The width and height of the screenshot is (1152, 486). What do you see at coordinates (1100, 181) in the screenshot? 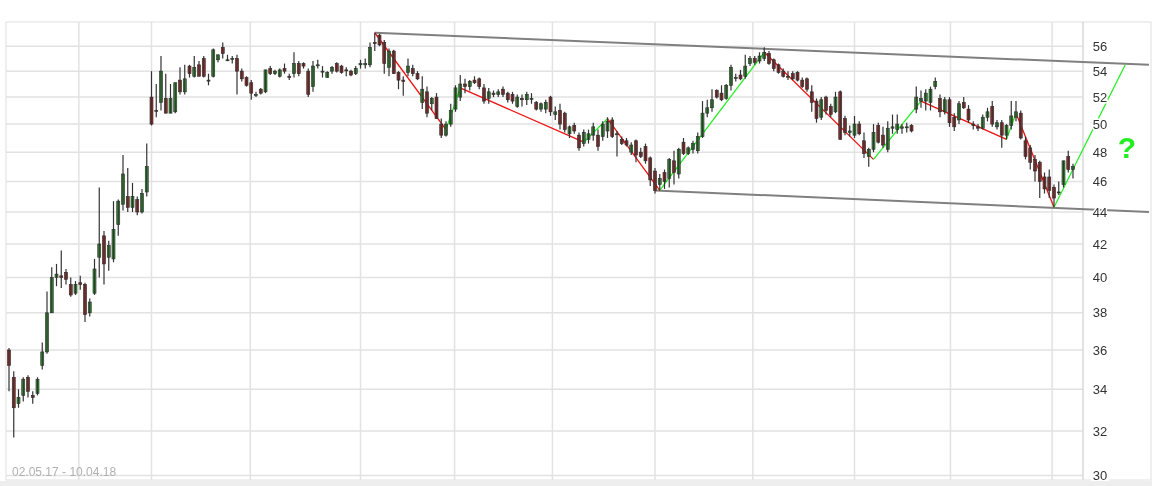
I see `y-tick-label: 46` at bounding box center [1100, 181].